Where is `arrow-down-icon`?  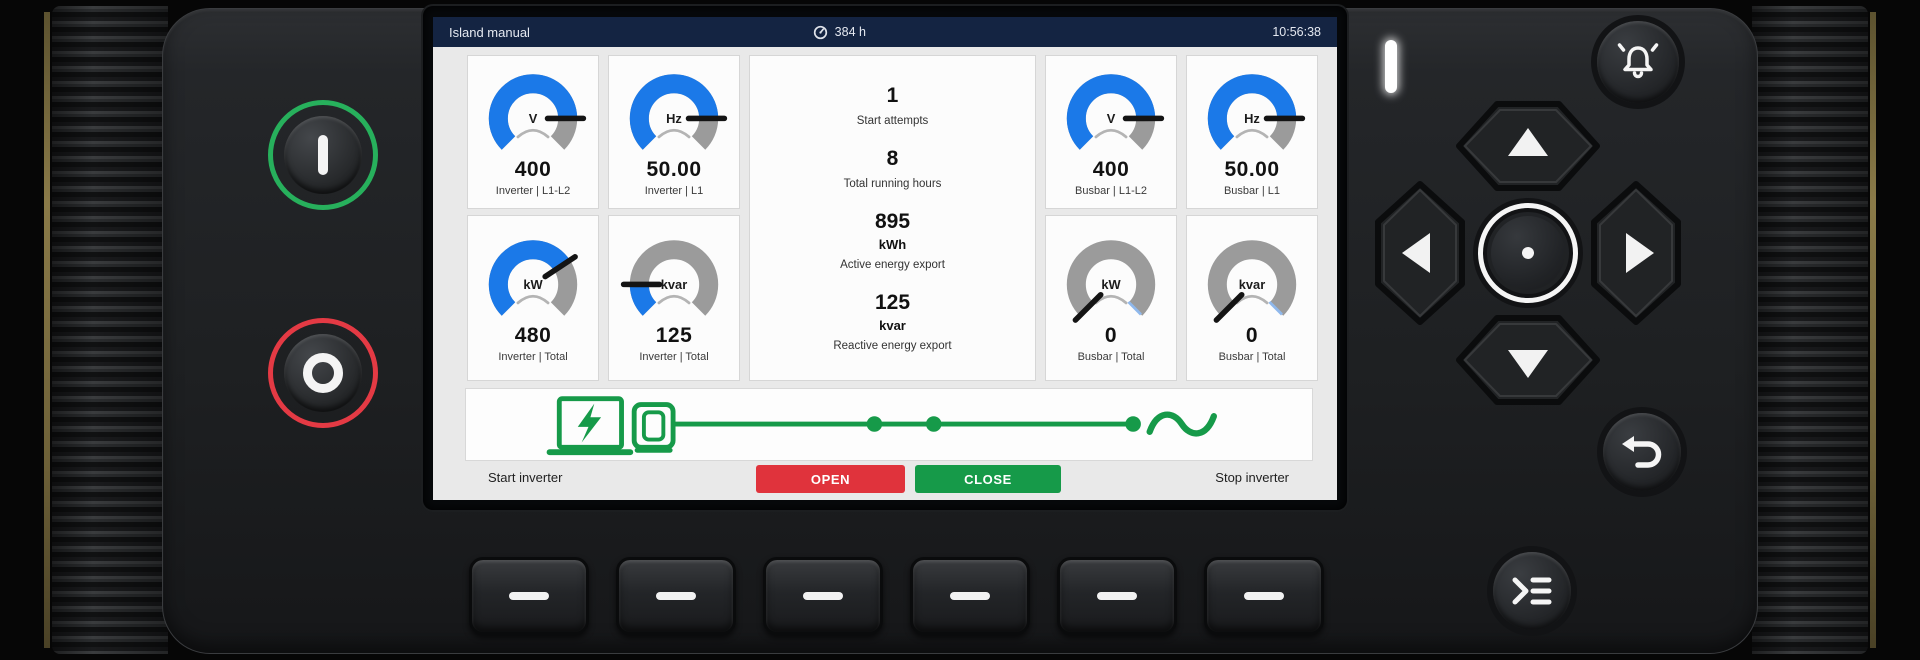
arrow-down-icon is located at coordinates (1528, 364).